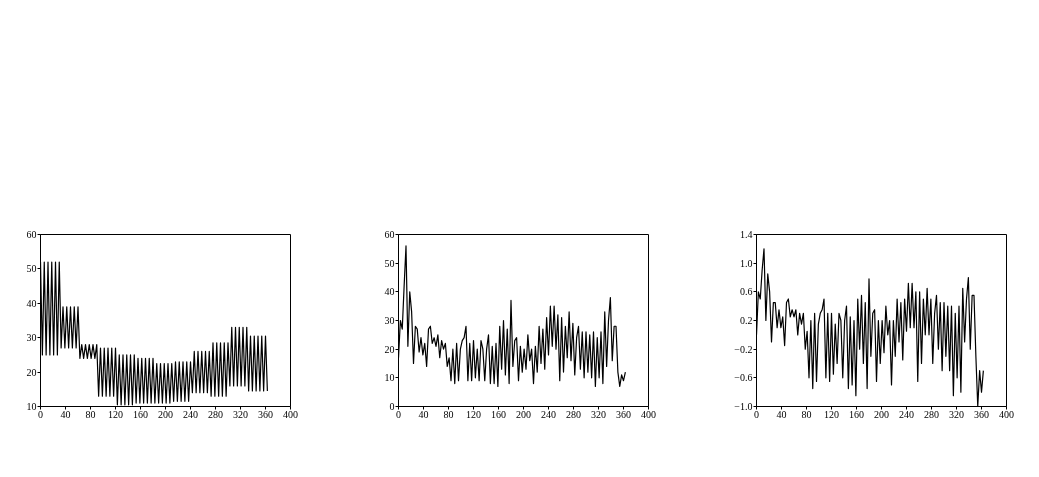 The image size is (1039, 477). What do you see at coordinates (392, 406) in the screenshot?
I see `y-tick-label: 0` at bounding box center [392, 406].